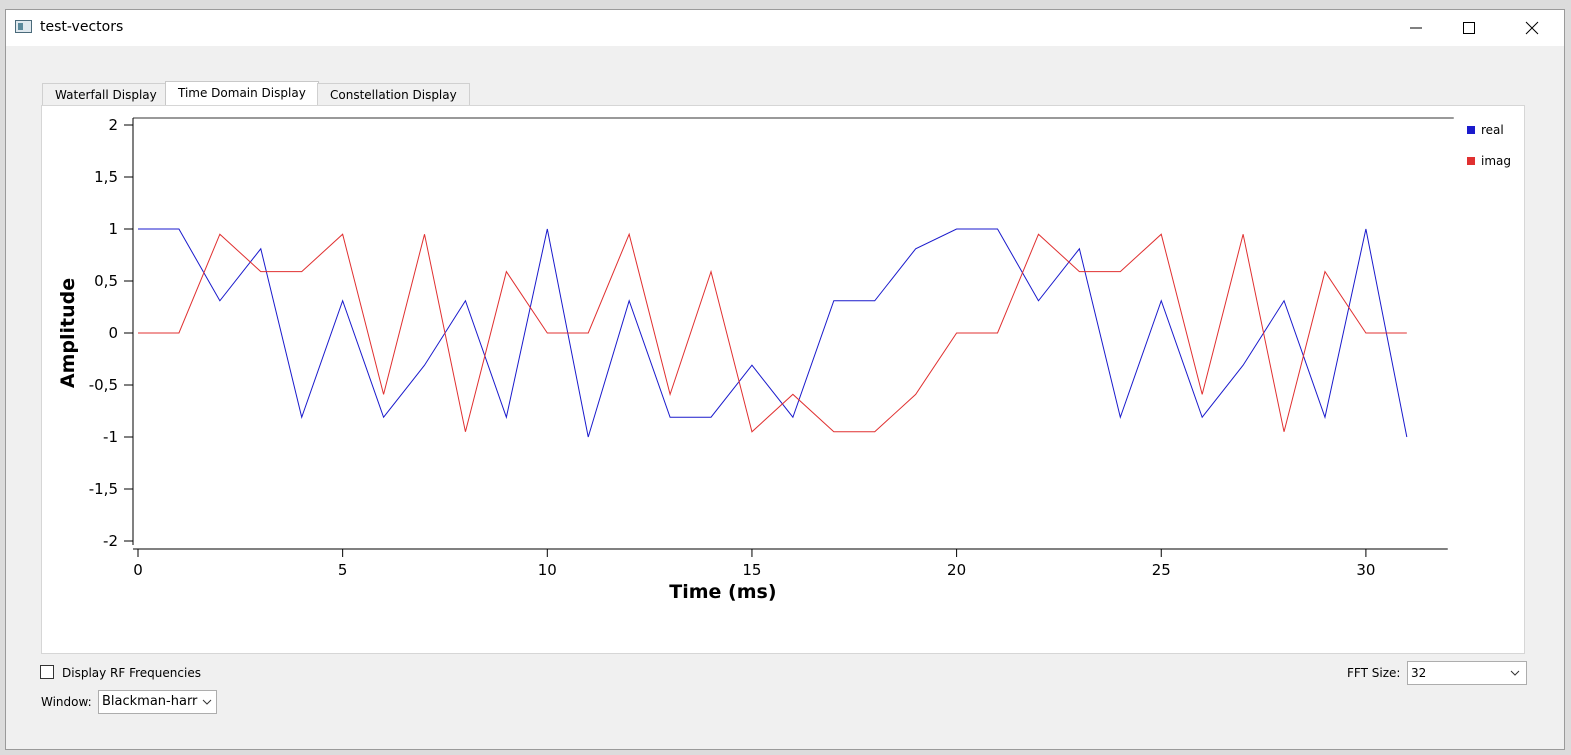  I want to click on tab: Time Domain Display, so click(242, 93).